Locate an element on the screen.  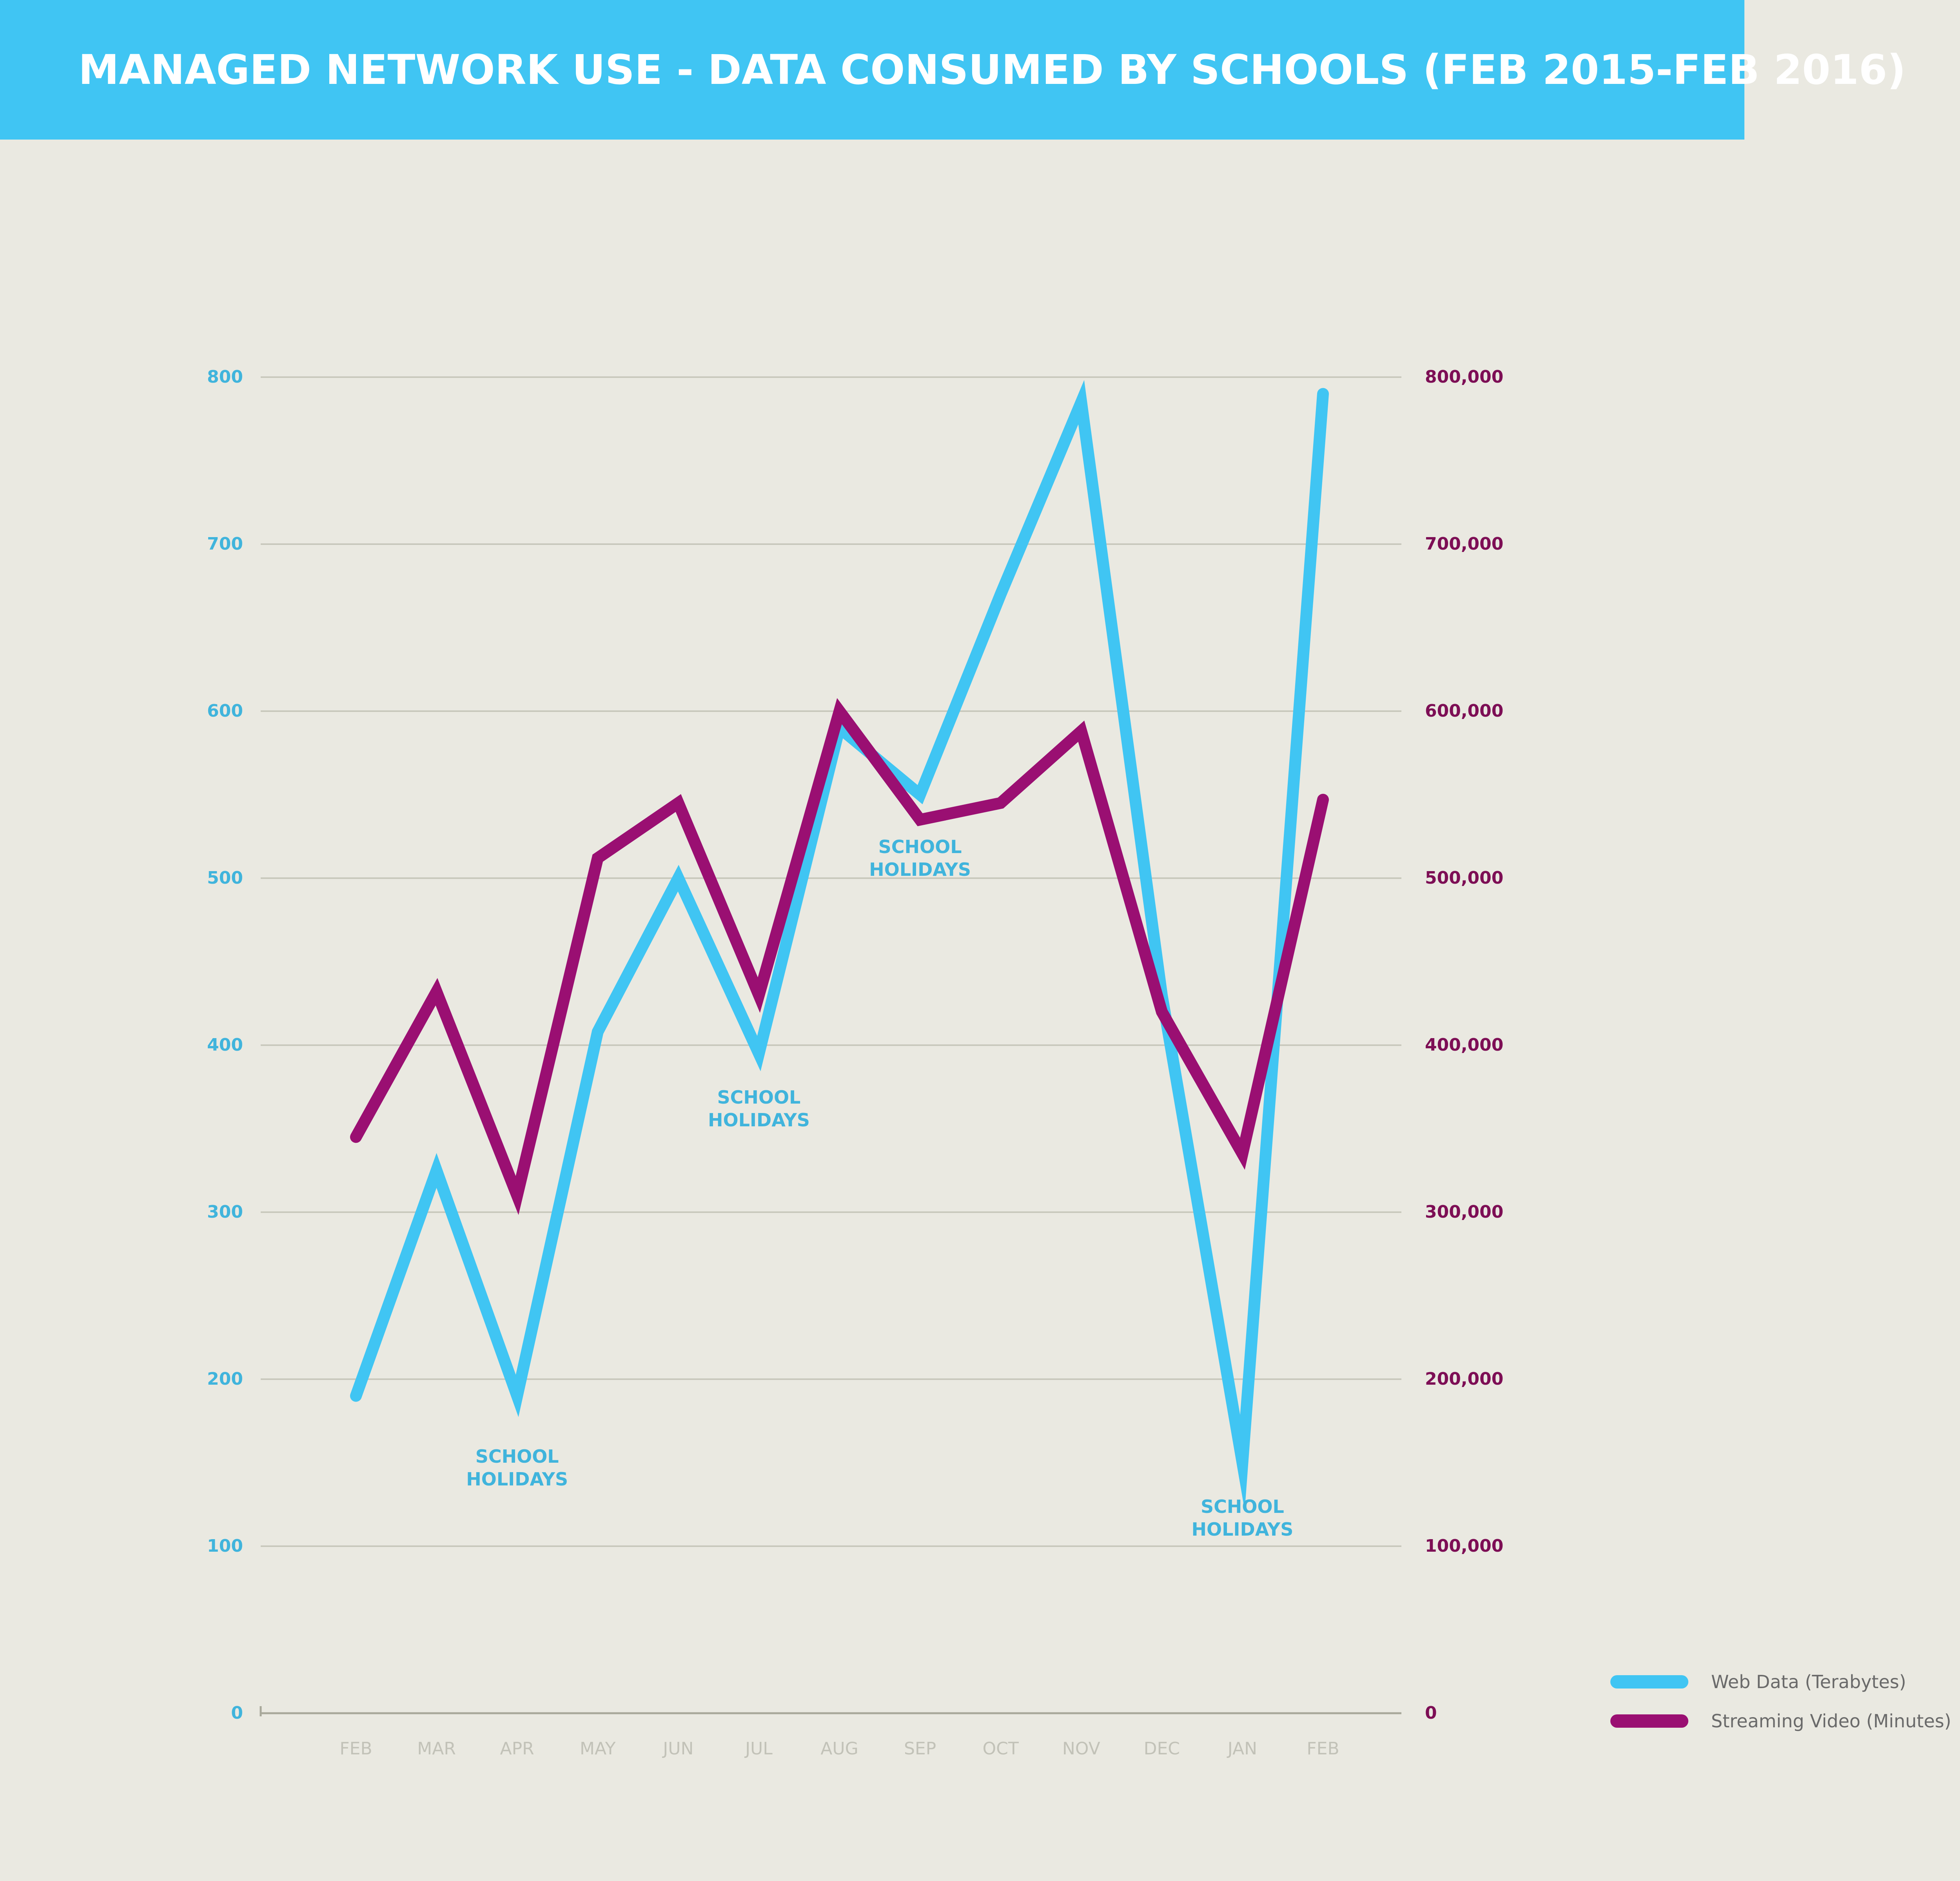
right-y-tick-label: 600,000 is located at coordinates (1464, 711).